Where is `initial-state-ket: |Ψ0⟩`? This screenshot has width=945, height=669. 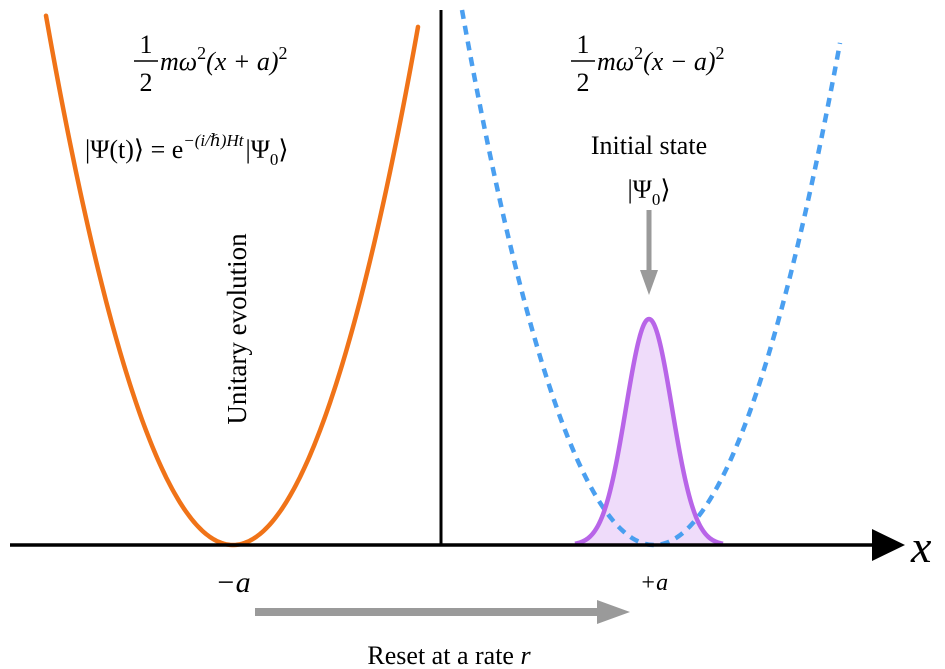
initial-state-ket: |Ψ0⟩ is located at coordinates (648, 192).